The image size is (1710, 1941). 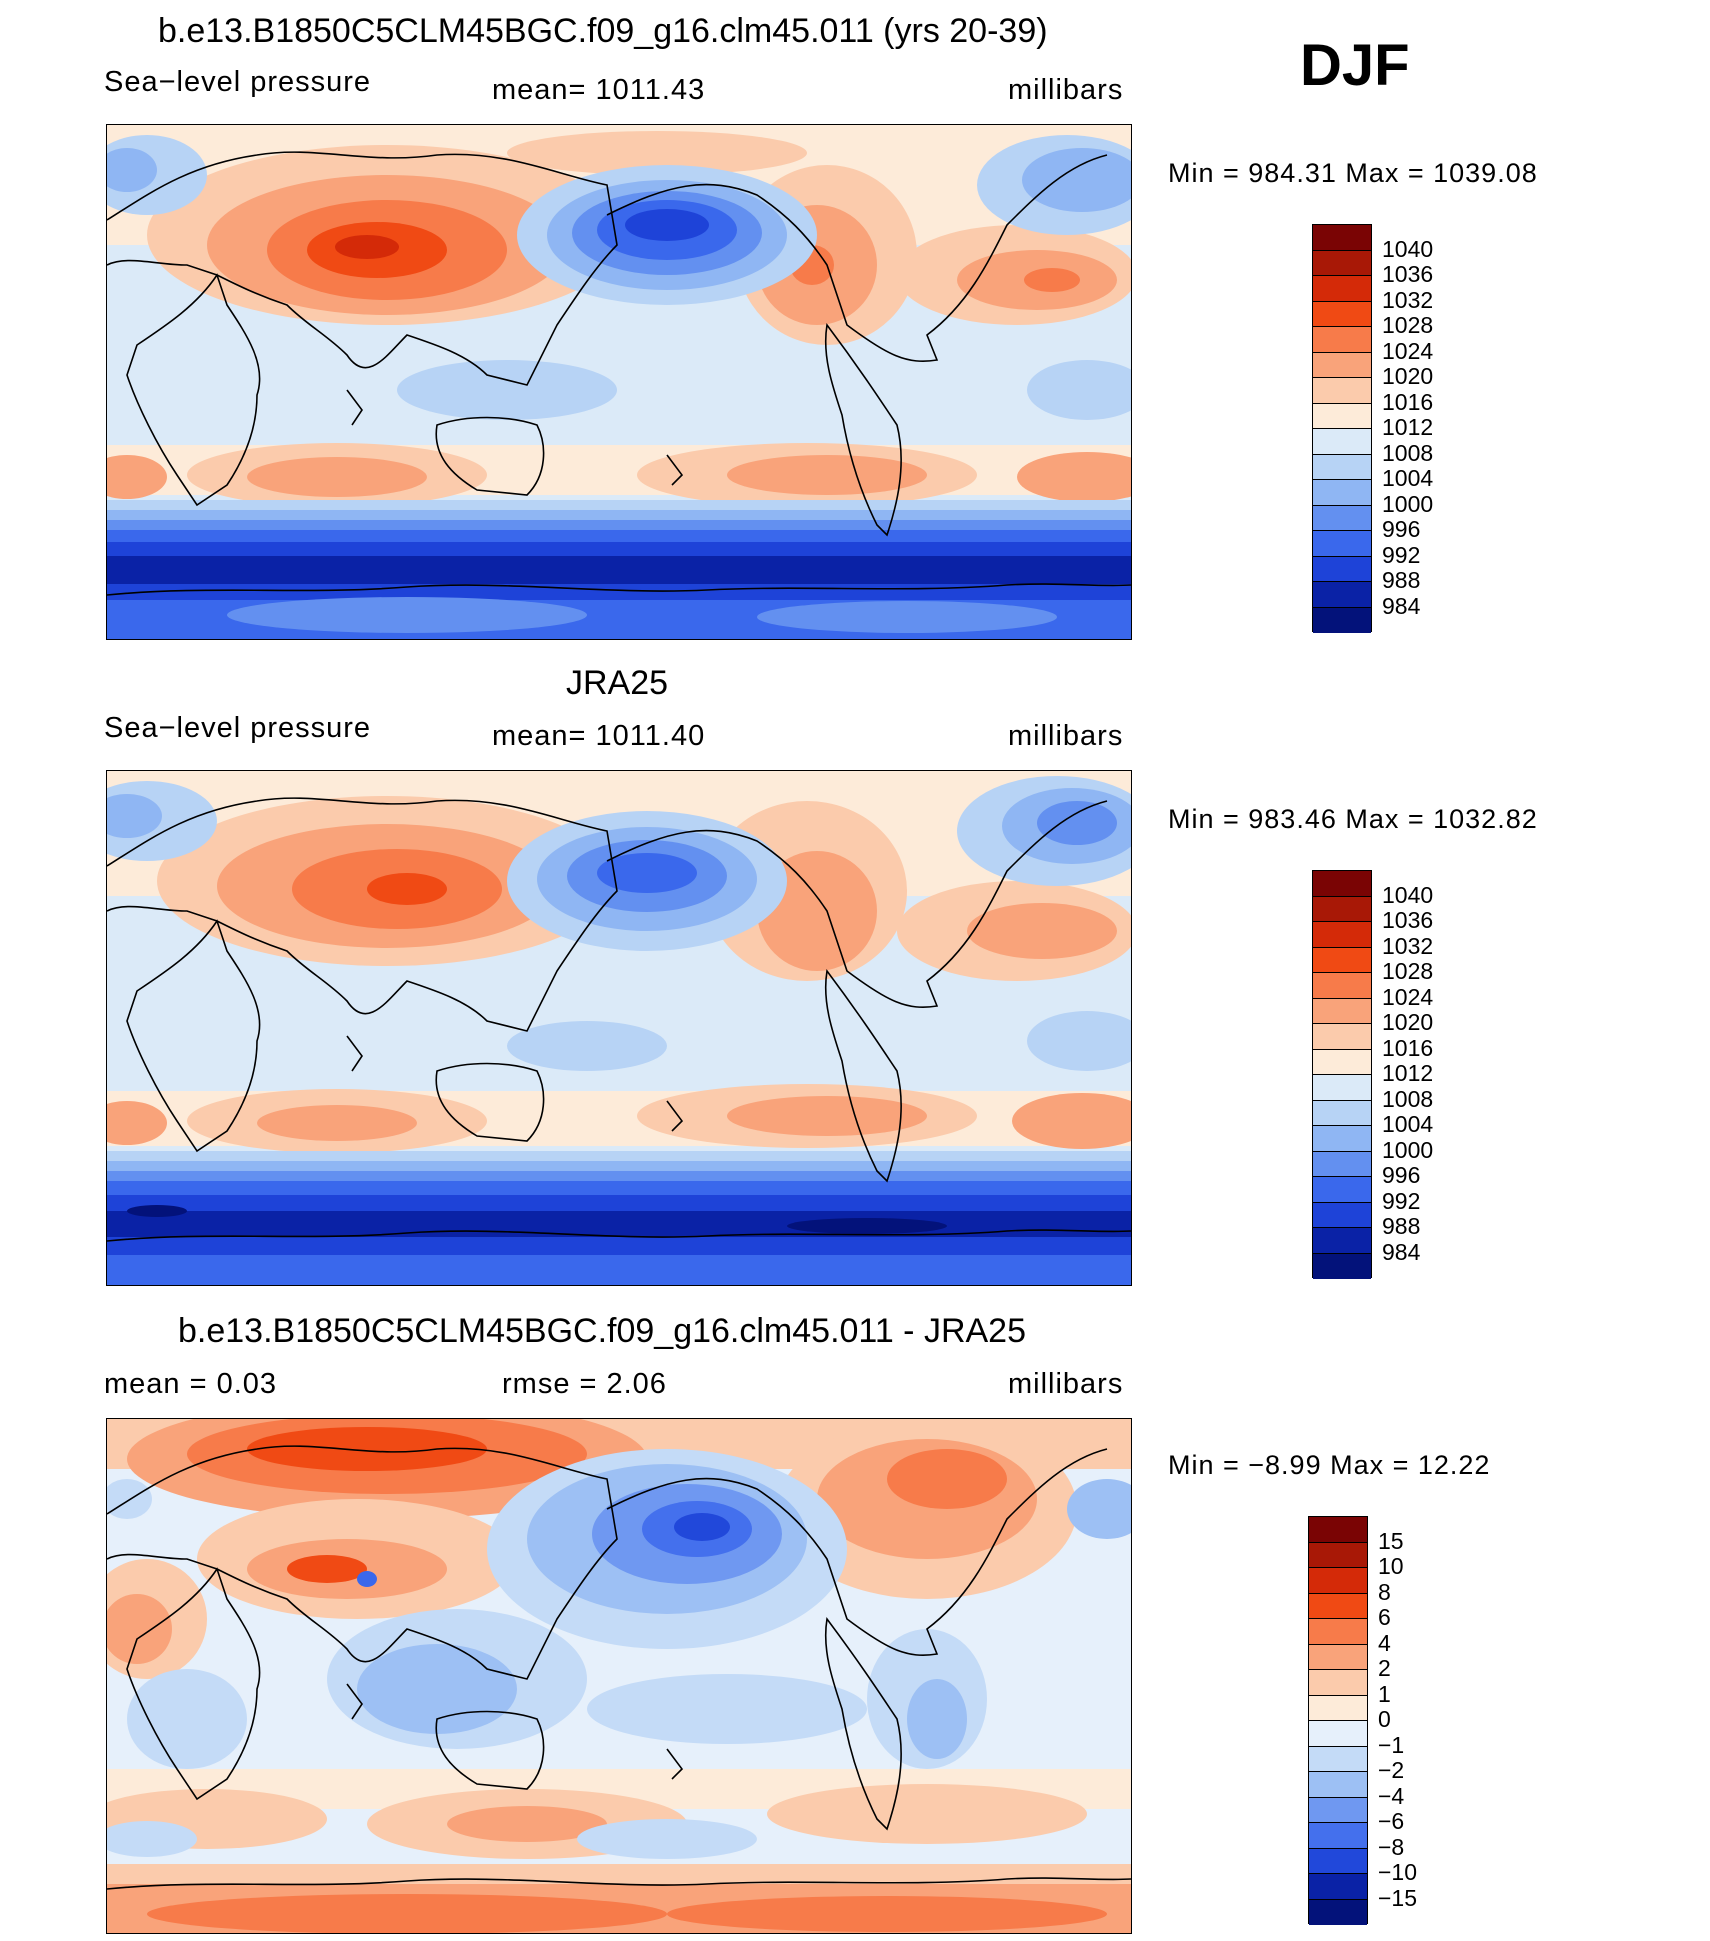 I want to click on panel-3-units-label: millibars, so click(x=1066, y=1384).